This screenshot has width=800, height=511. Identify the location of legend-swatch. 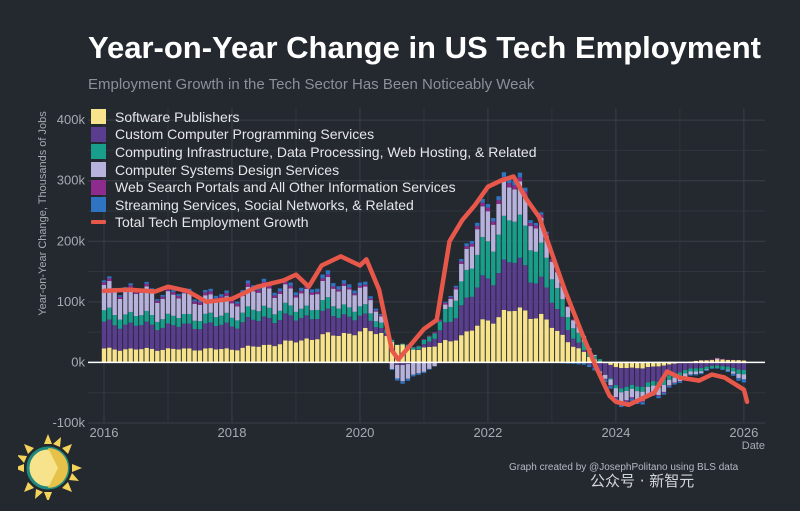
(98, 205).